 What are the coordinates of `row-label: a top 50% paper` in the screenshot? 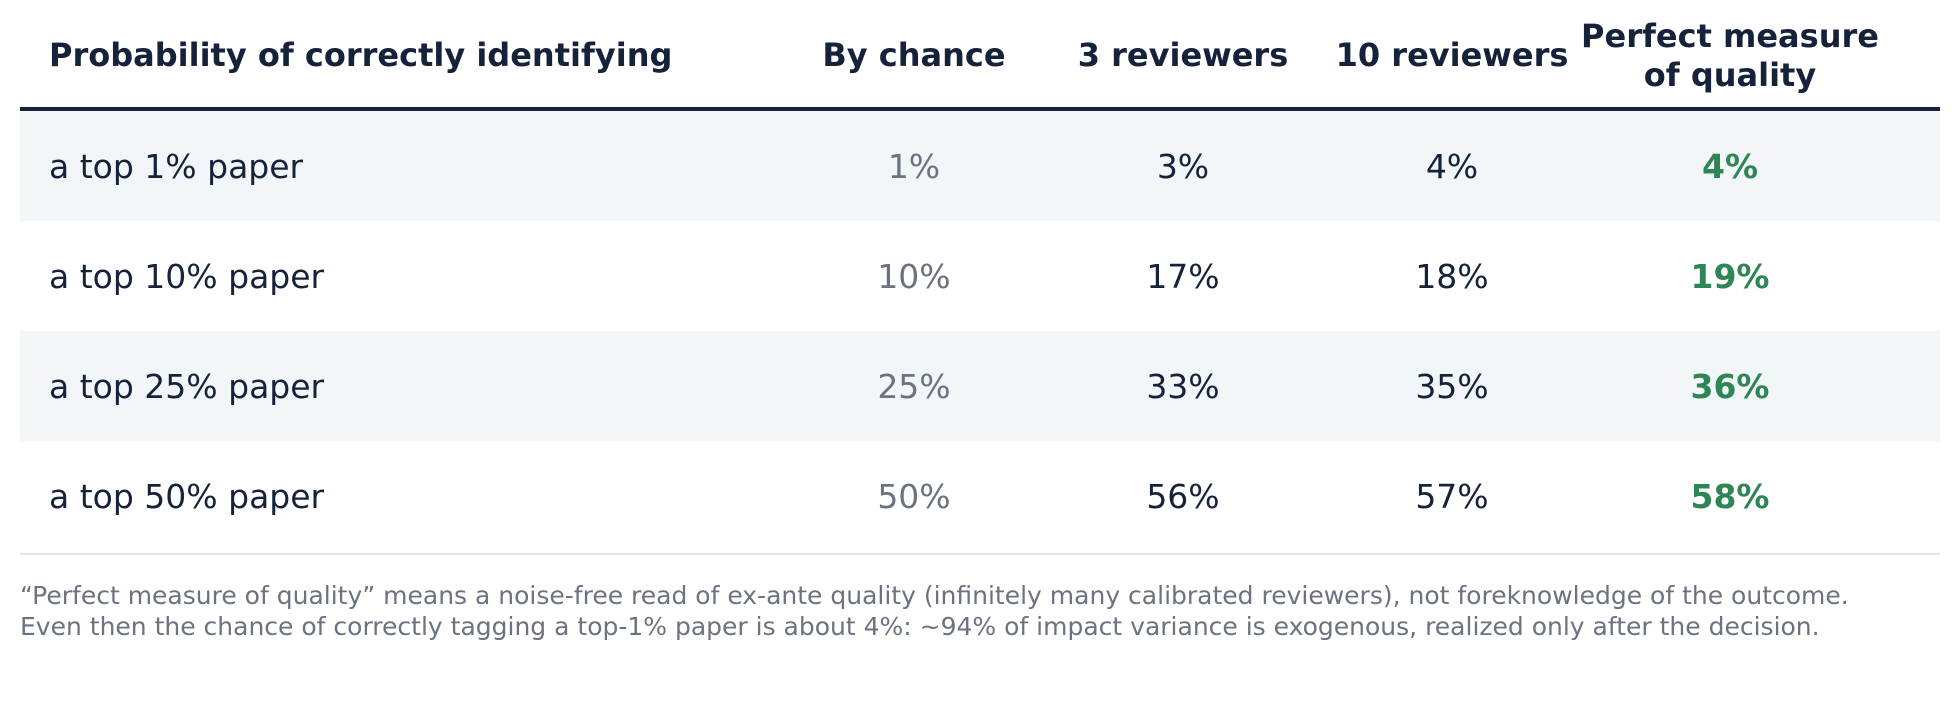 It's located at (187, 496).